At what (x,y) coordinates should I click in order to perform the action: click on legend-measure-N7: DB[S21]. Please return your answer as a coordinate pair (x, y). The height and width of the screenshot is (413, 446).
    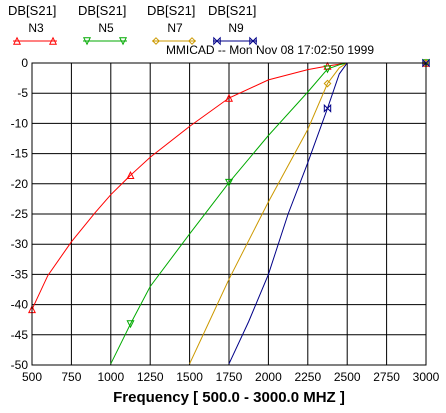
    Looking at the image, I should click on (171, 10).